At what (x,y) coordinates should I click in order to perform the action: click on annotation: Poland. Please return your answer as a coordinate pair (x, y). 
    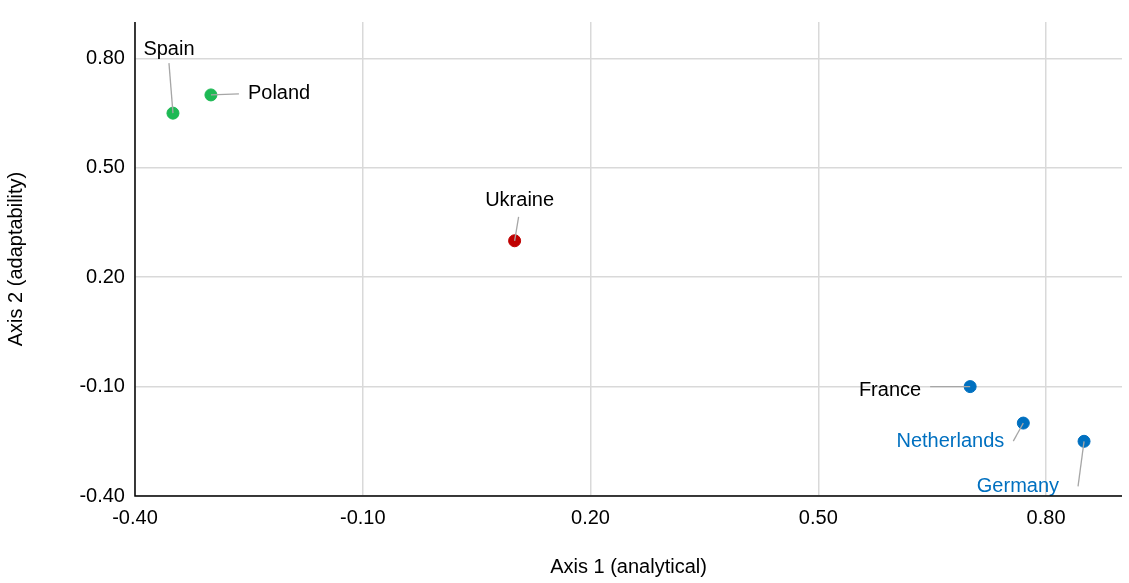
    Looking at the image, I should click on (279, 92).